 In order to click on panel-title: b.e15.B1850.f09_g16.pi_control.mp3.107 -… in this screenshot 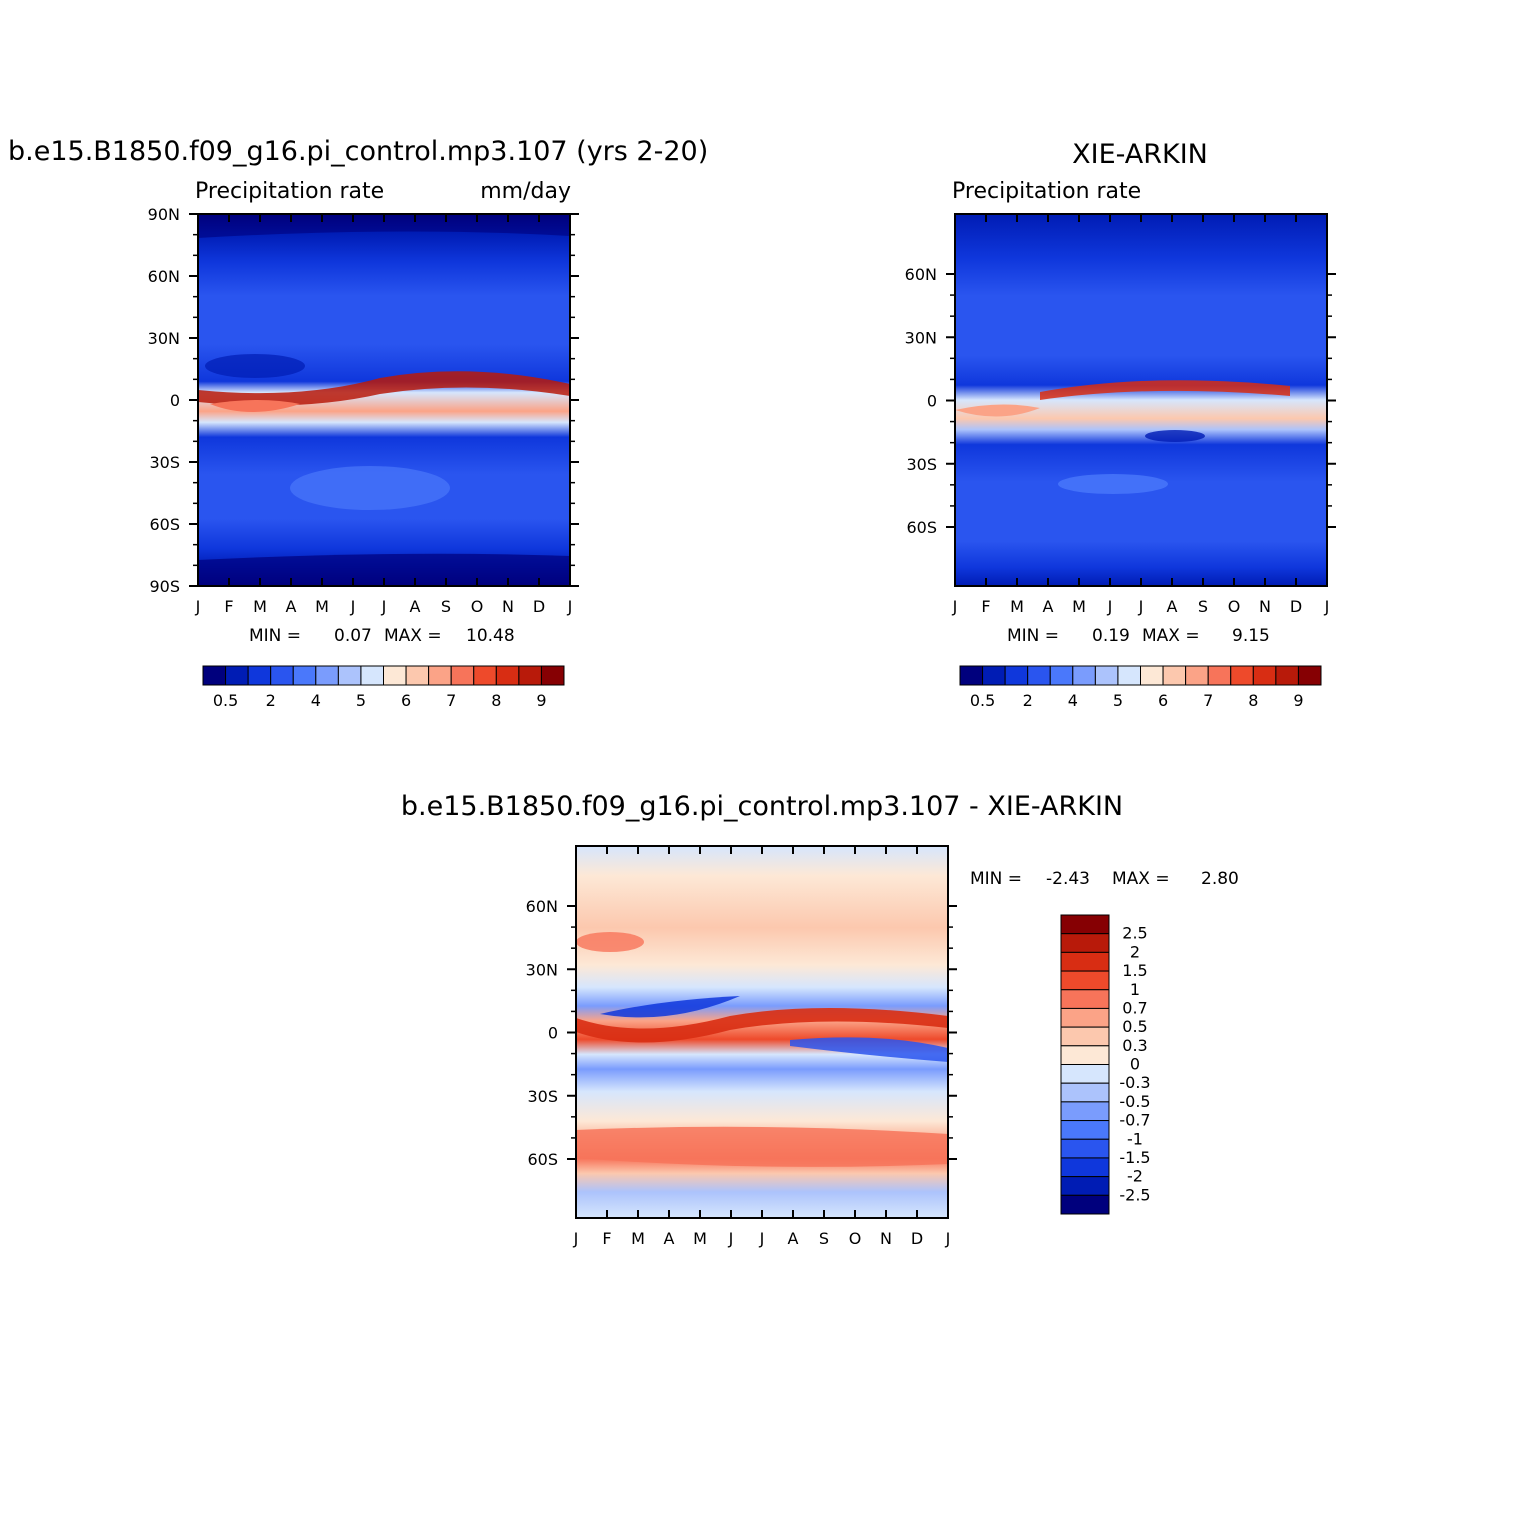, I will do `click(762, 806)`.